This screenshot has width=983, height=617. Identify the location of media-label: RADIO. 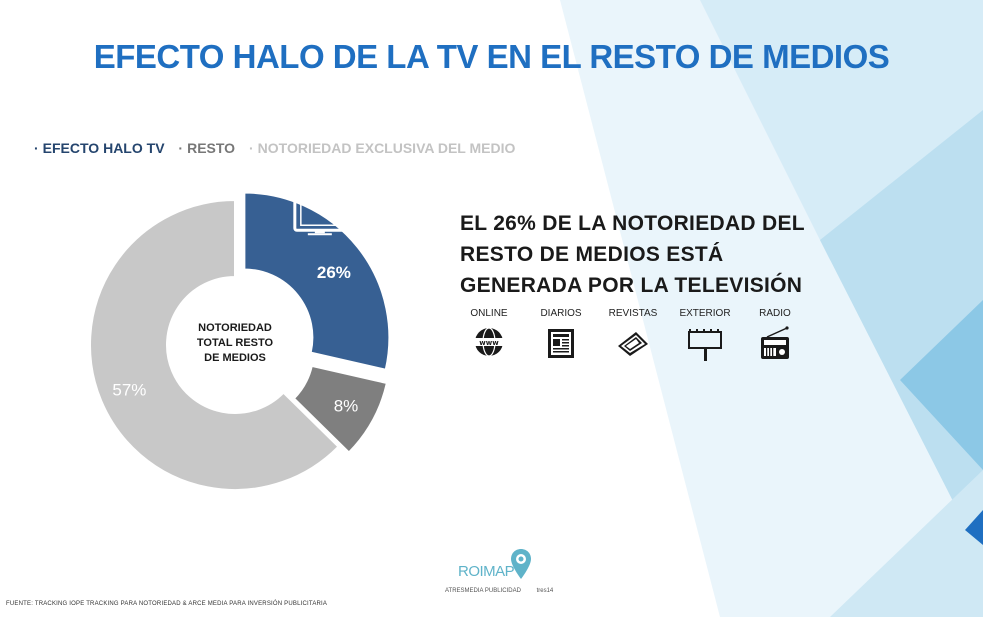
(775, 313).